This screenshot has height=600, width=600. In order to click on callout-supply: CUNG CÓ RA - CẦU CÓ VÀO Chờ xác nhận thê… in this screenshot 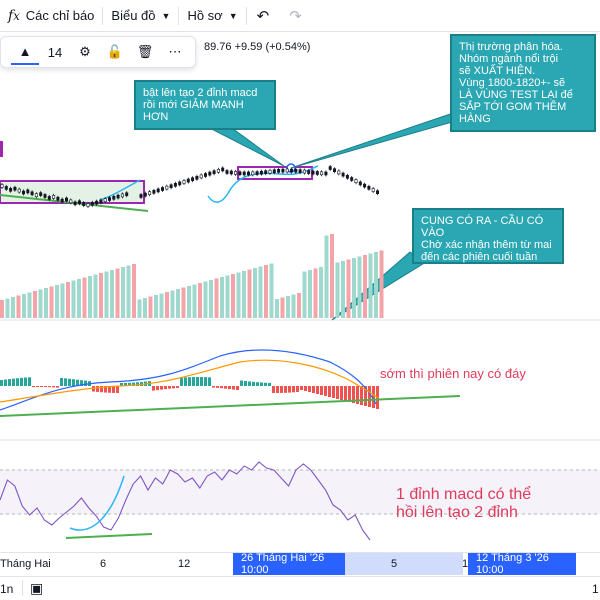, I will do `click(488, 236)`.